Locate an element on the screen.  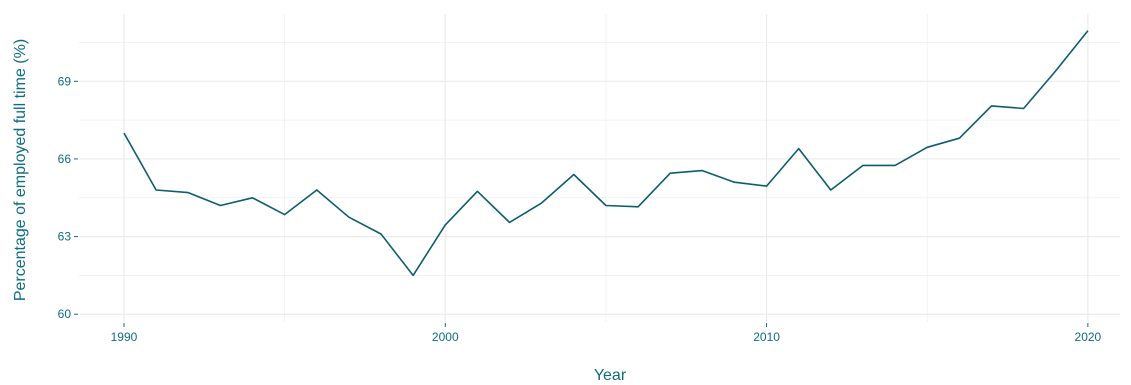
x-tick-label: 2010 is located at coordinates (766, 337).